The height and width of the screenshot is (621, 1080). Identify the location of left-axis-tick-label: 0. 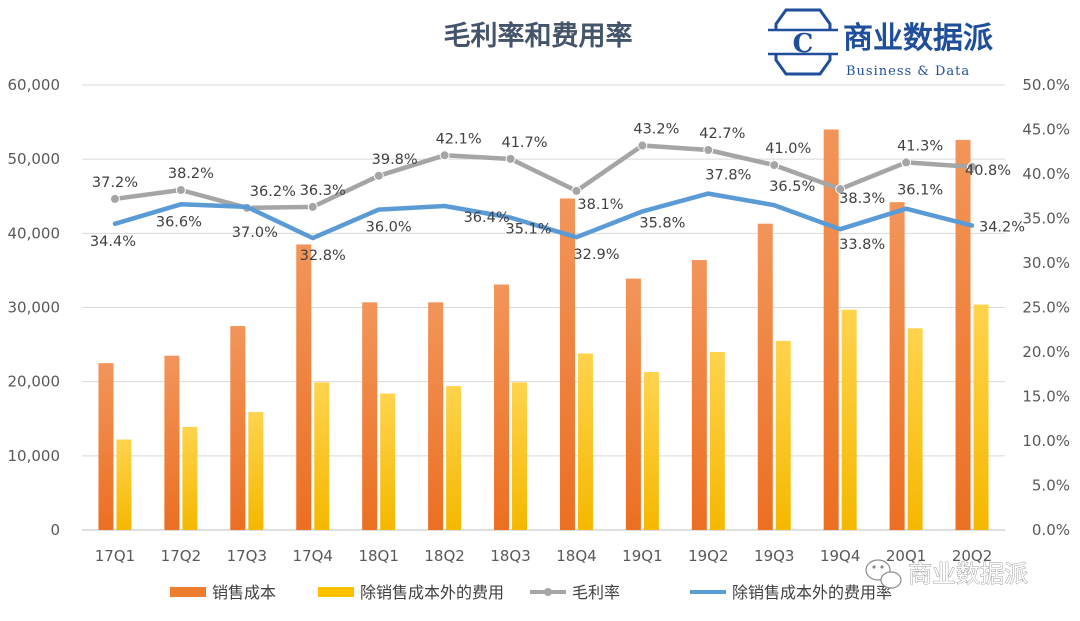
(55, 530).